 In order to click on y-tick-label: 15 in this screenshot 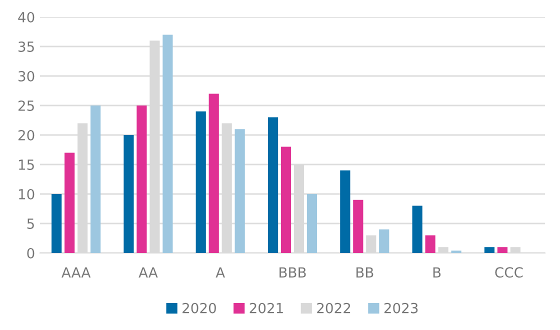, I will do `click(26, 165)`.